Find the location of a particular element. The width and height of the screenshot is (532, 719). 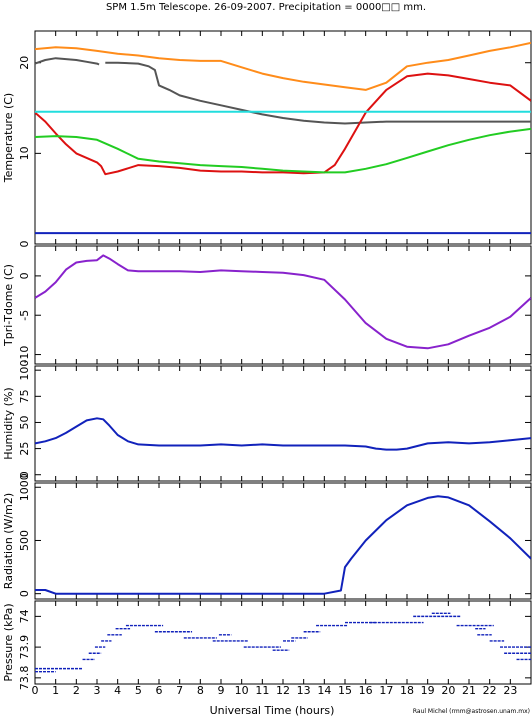

humidity-y-tick-label: 0 is located at coordinates (24, 474).